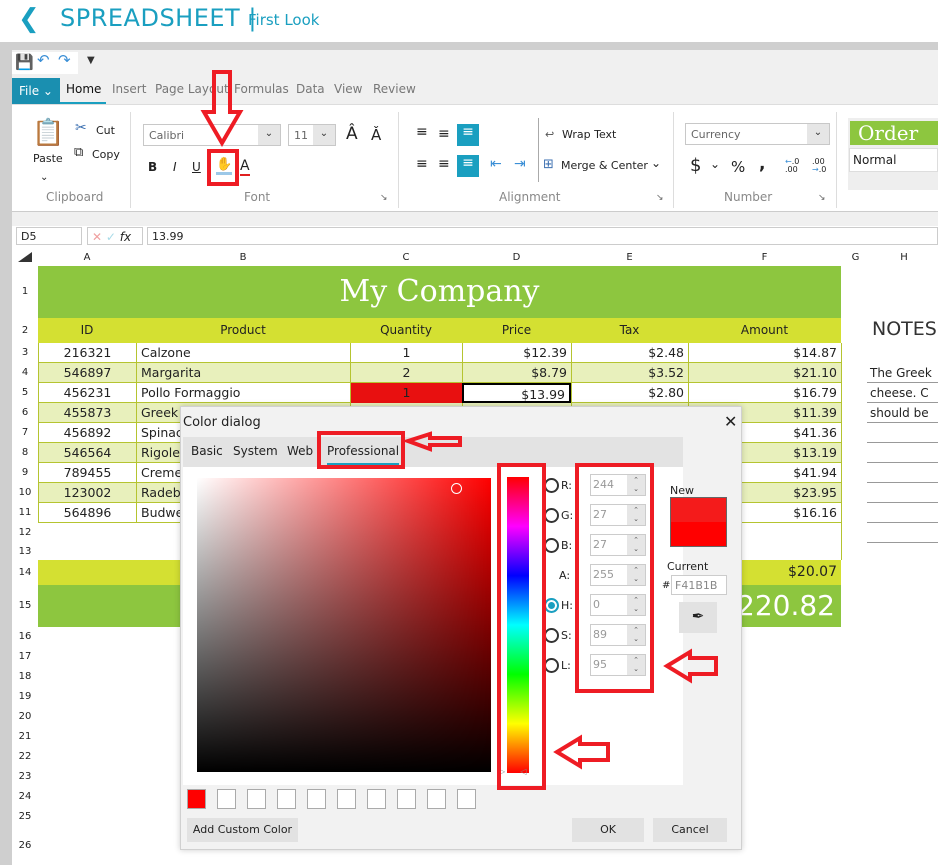  I want to click on row-header: 14, so click(25, 572).